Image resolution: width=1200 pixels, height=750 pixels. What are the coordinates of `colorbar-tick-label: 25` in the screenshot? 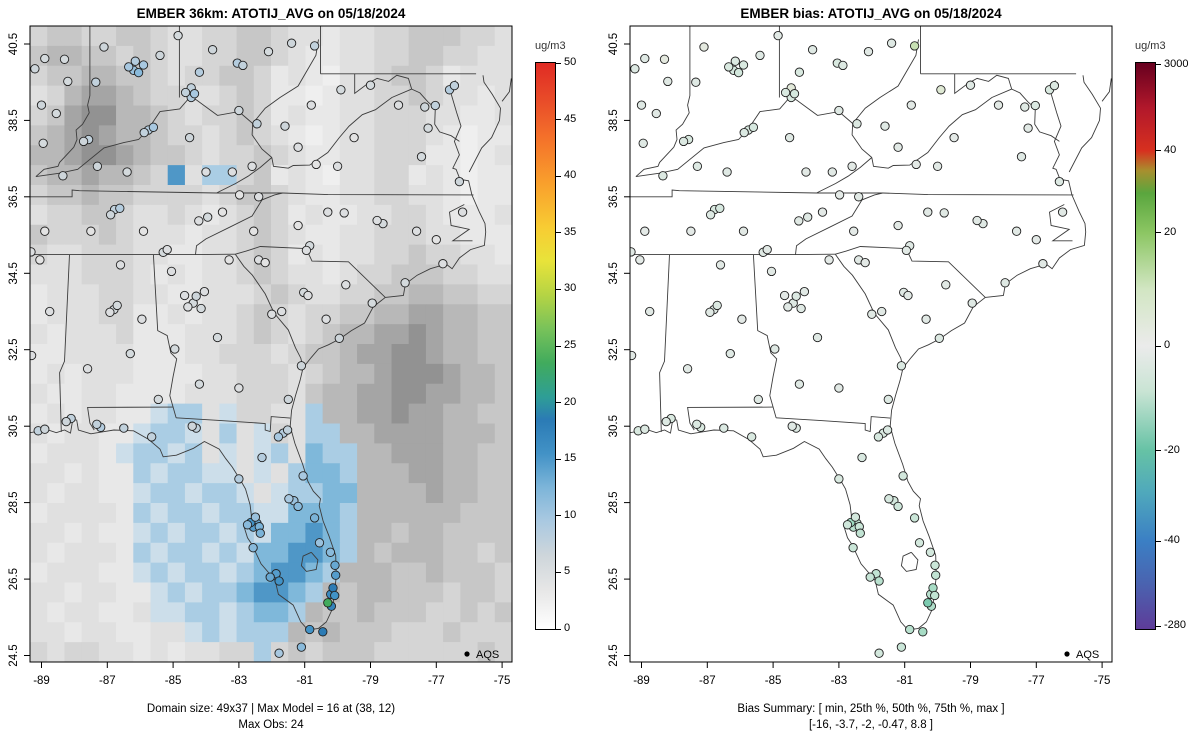 It's located at (570, 345).